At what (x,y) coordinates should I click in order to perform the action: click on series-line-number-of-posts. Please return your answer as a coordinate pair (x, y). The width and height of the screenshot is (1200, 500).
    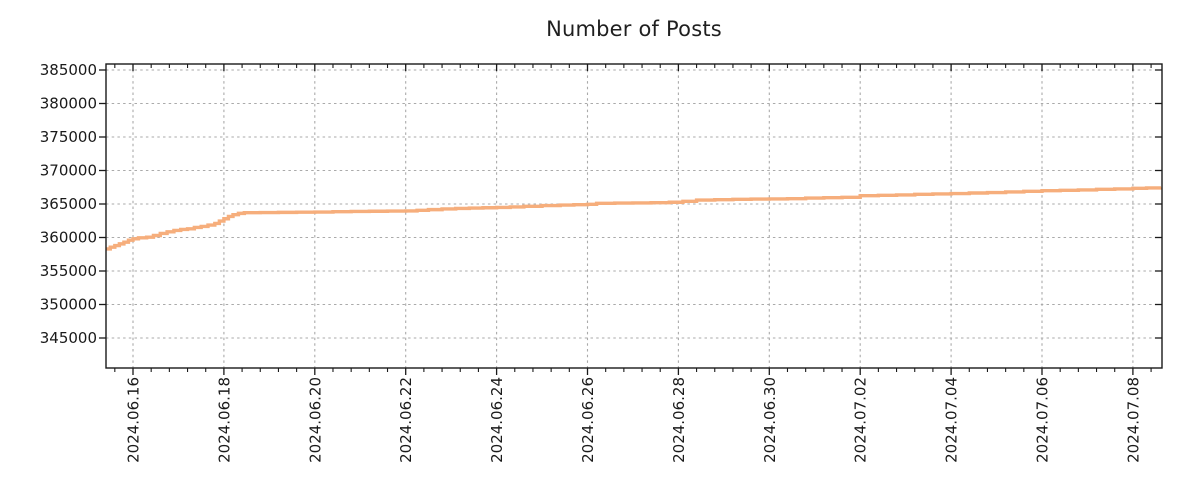
    Looking at the image, I should click on (634, 218).